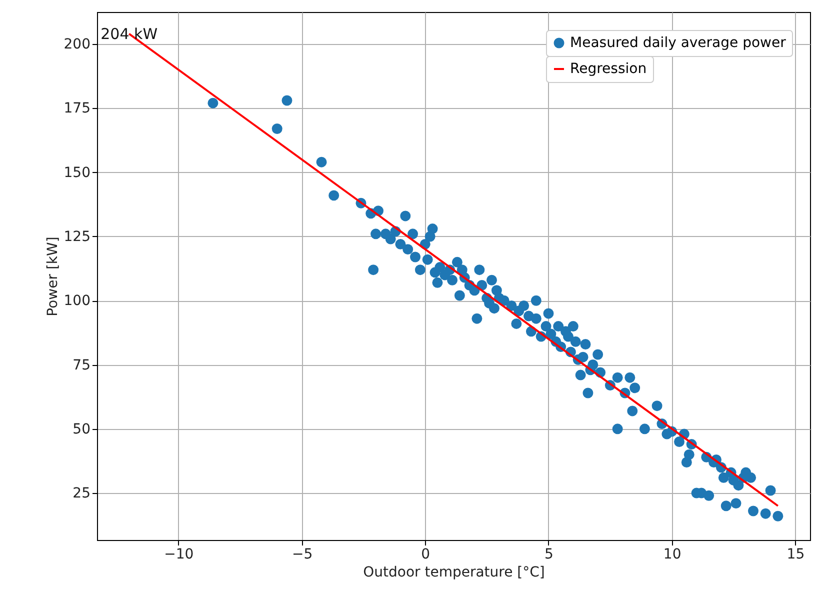 The image size is (814, 604). Describe the element at coordinates (77, 44) in the screenshot. I see `y-tick-label: 200` at that location.